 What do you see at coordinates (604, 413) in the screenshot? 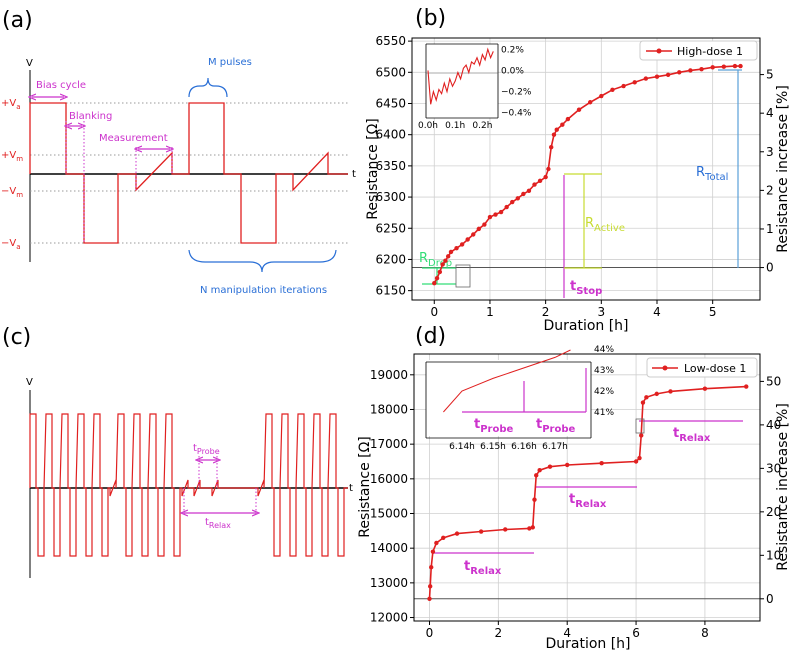
I see `inset-y2-tick-label: 41%` at bounding box center [604, 413].